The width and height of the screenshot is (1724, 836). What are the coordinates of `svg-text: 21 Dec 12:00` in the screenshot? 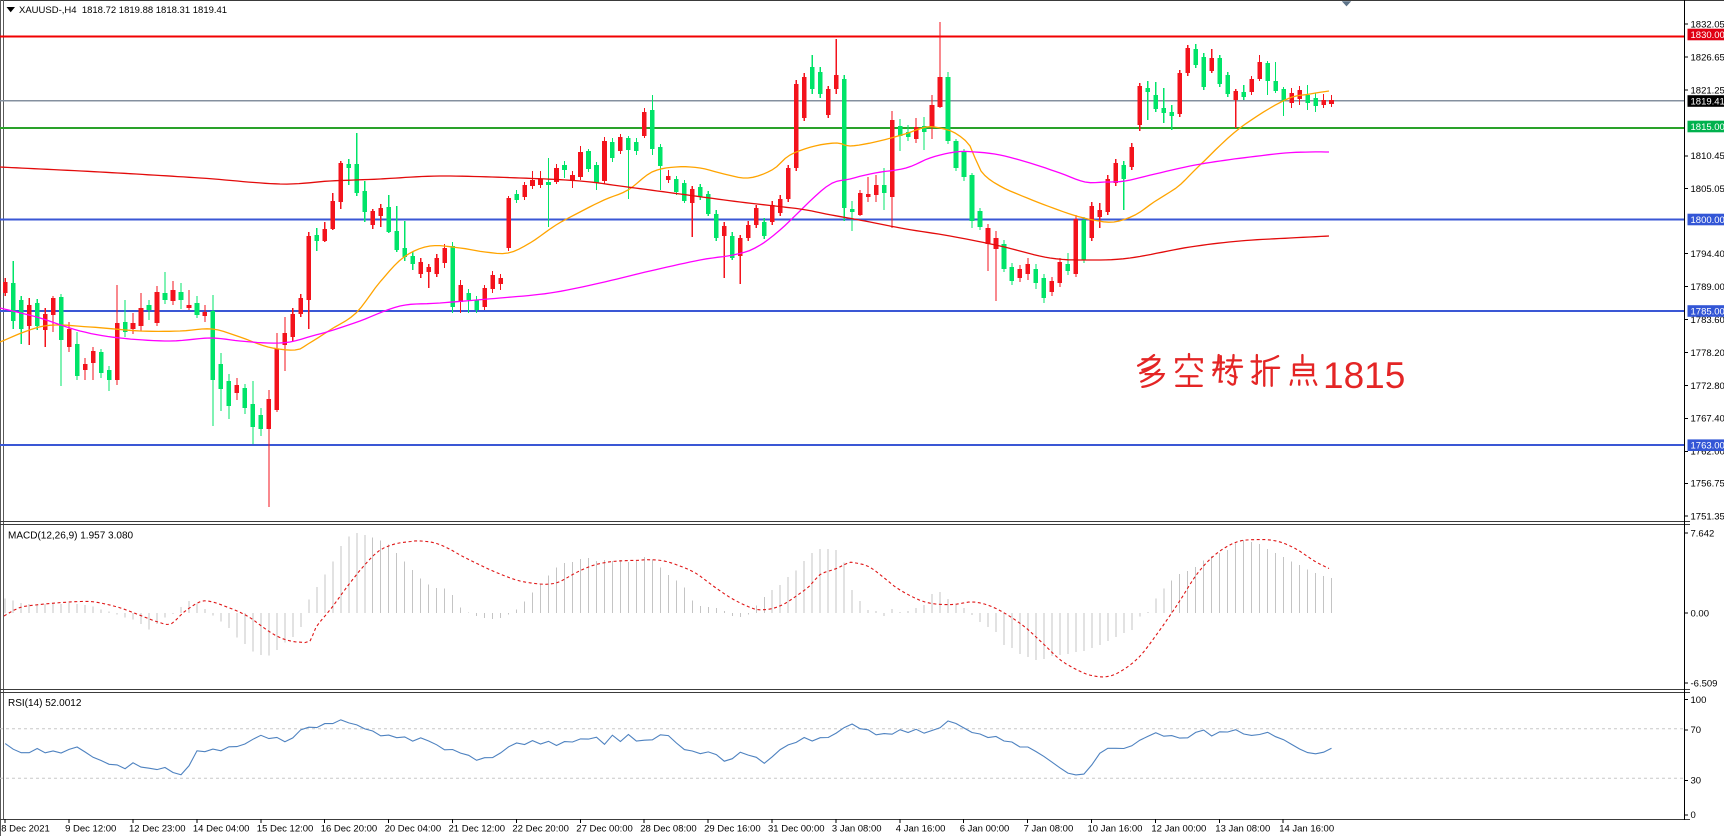 It's located at (477, 829).